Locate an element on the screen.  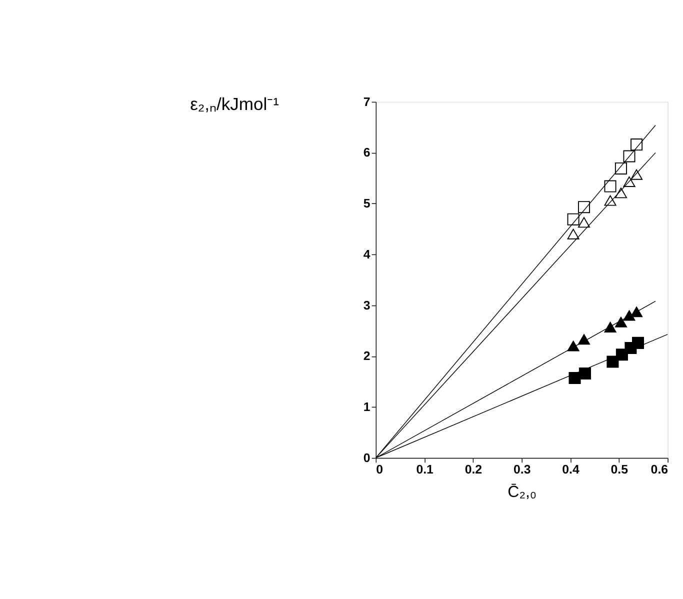
x-tick-label: 0.4 is located at coordinates (571, 469).